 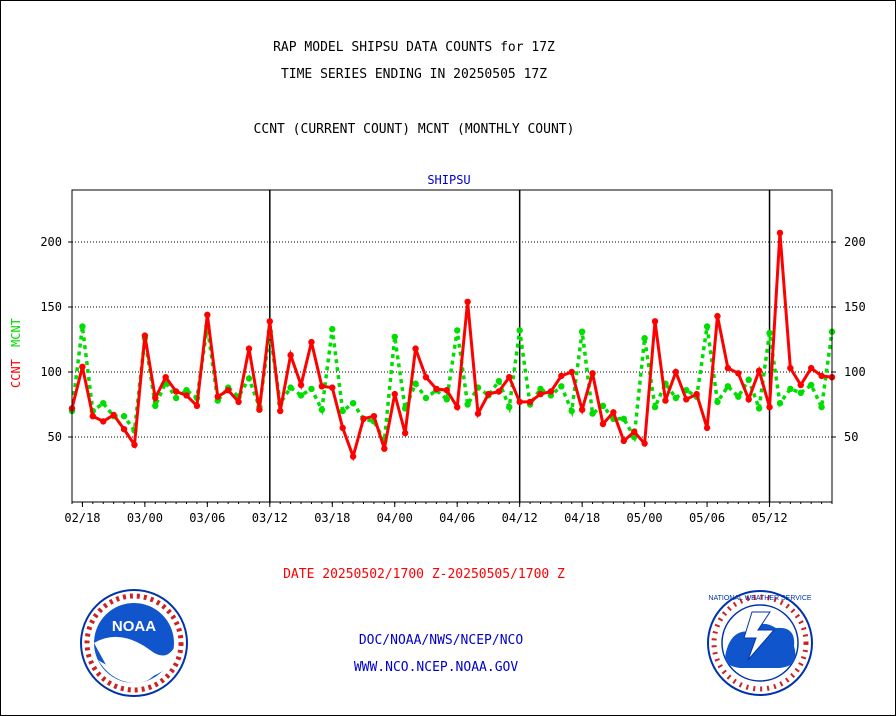 What do you see at coordinates (270, 518) in the screenshot?
I see `x-tick-label: 03/12` at bounding box center [270, 518].